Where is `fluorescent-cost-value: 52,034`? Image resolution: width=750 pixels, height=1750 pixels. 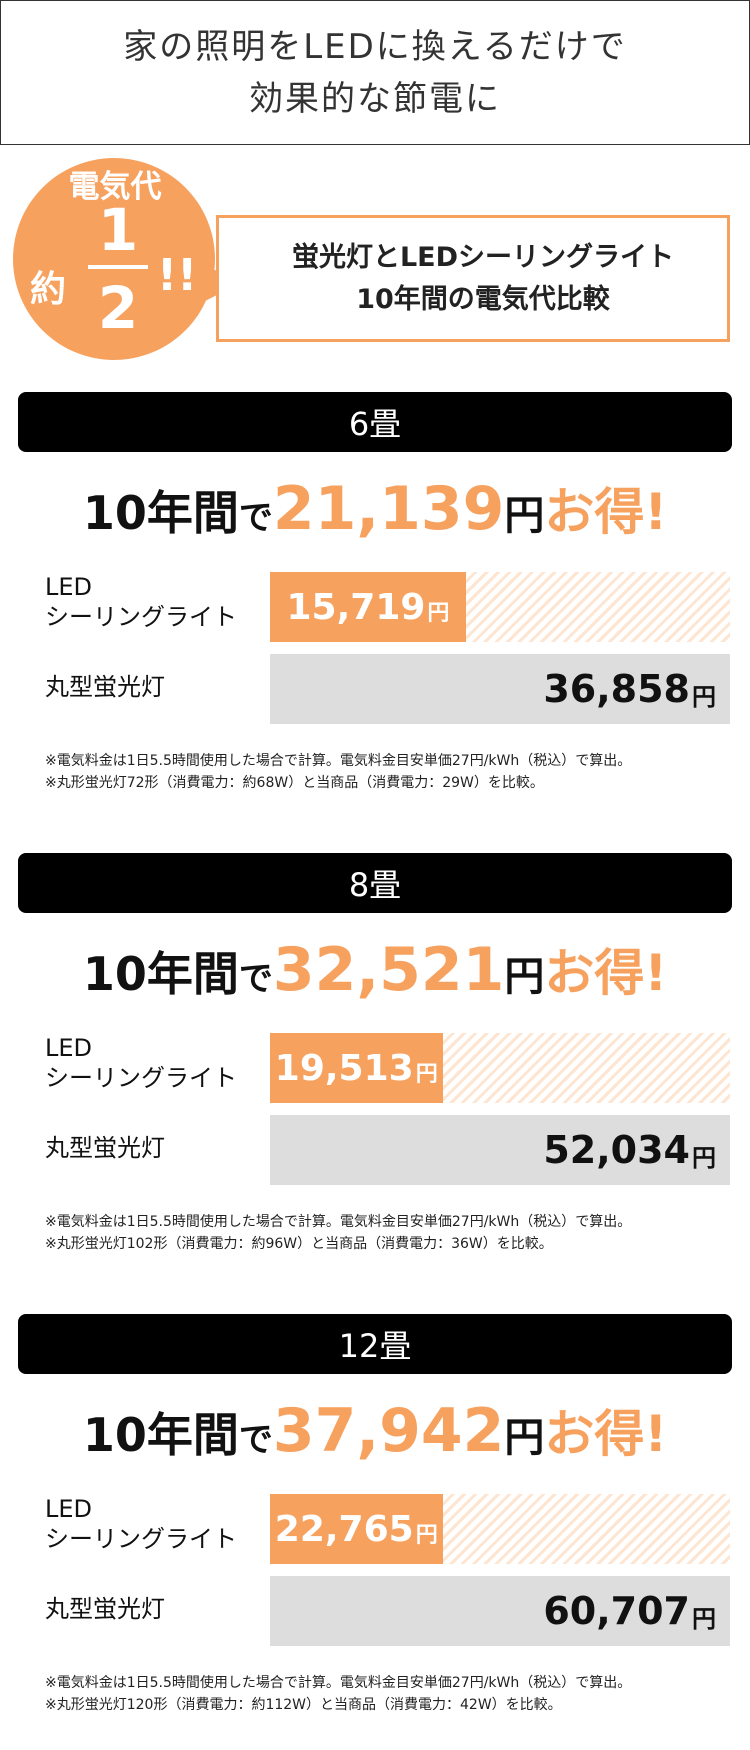
fluorescent-cost-value: 52,034 is located at coordinates (616, 1150).